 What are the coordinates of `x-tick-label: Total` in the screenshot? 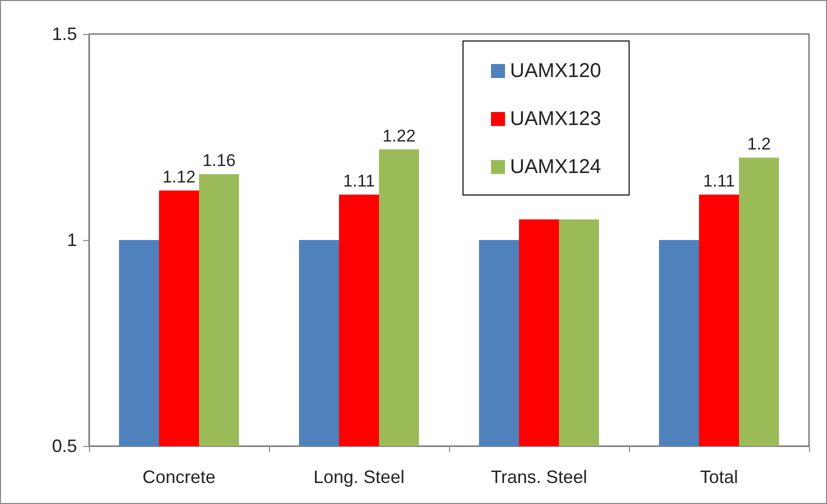 It's located at (719, 477).